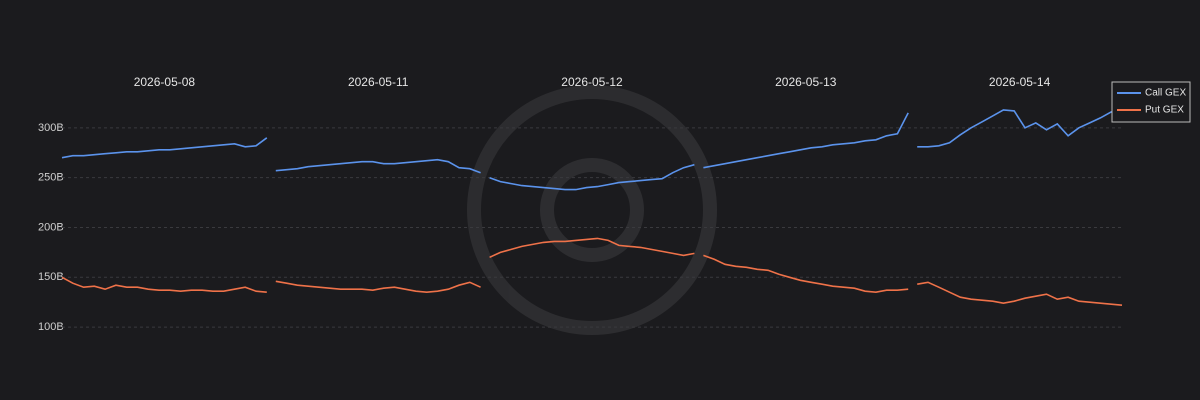 The image size is (1200, 400). I want to click on facet-title: 2026-05-14, so click(1020, 82).